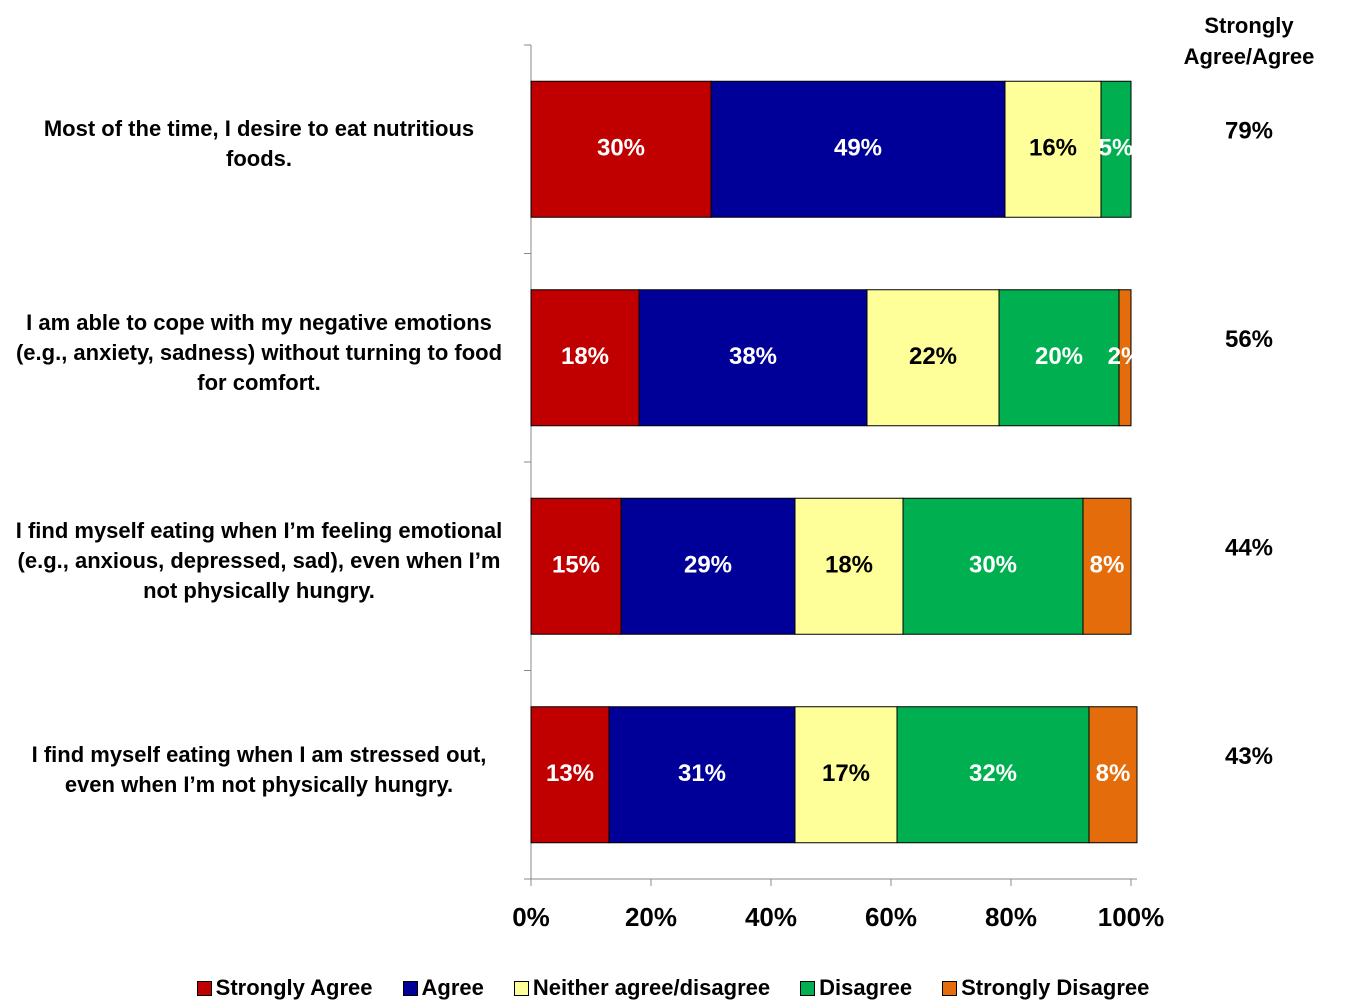 This screenshot has width=1346, height=1004. I want to click on data-label: 22%, so click(933, 356).